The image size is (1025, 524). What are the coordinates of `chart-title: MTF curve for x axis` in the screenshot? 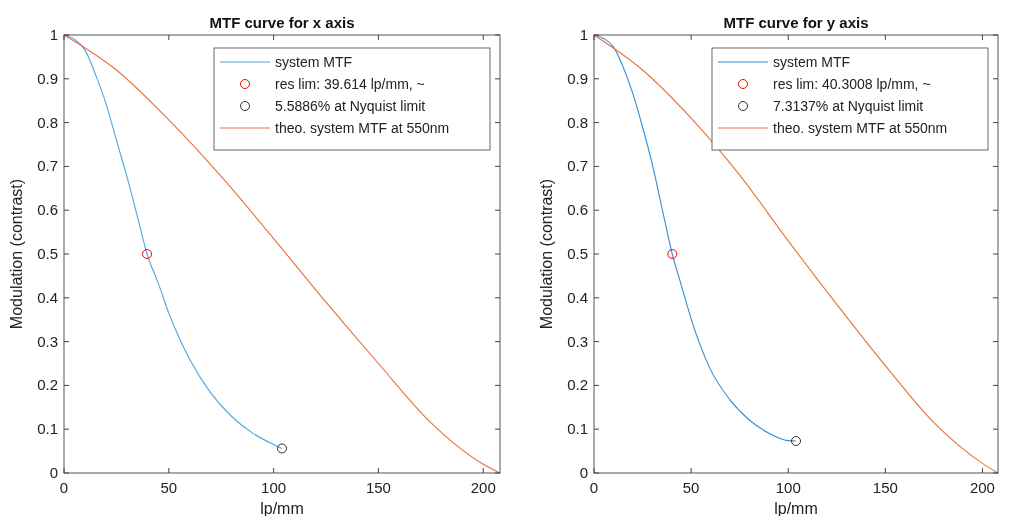 It's located at (282, 22).